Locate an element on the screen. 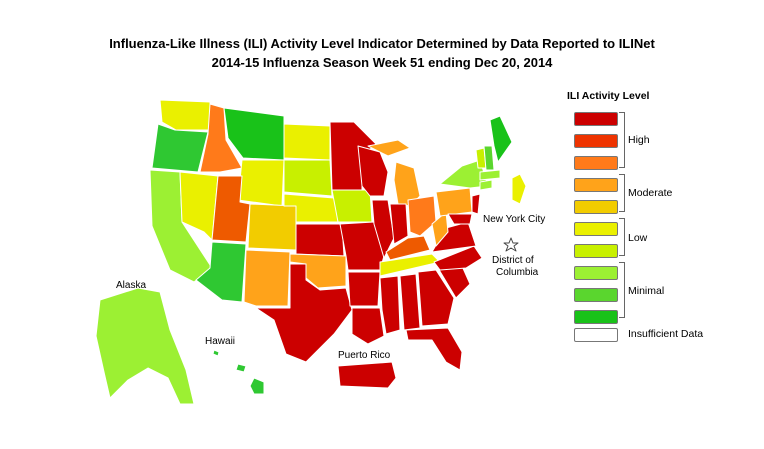 The height and width of the screenshot is (449, 764). legend-label-insufficient: Insufficient Data is located at coordinates (666, 334).